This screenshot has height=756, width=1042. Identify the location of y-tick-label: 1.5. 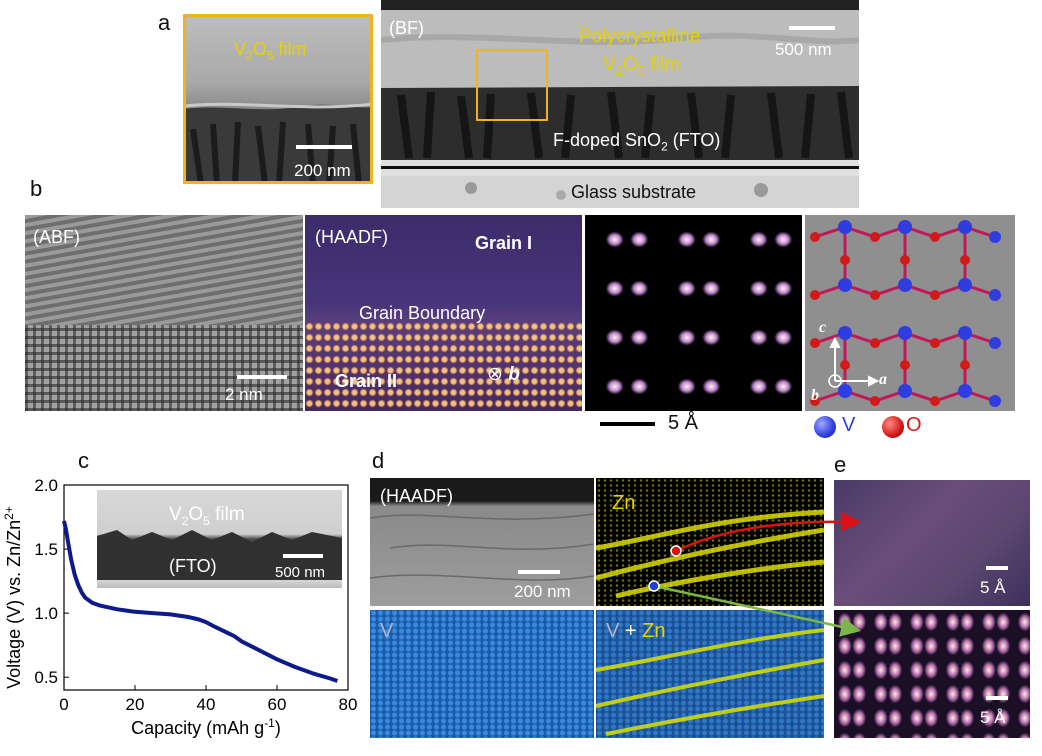
(46, 549).